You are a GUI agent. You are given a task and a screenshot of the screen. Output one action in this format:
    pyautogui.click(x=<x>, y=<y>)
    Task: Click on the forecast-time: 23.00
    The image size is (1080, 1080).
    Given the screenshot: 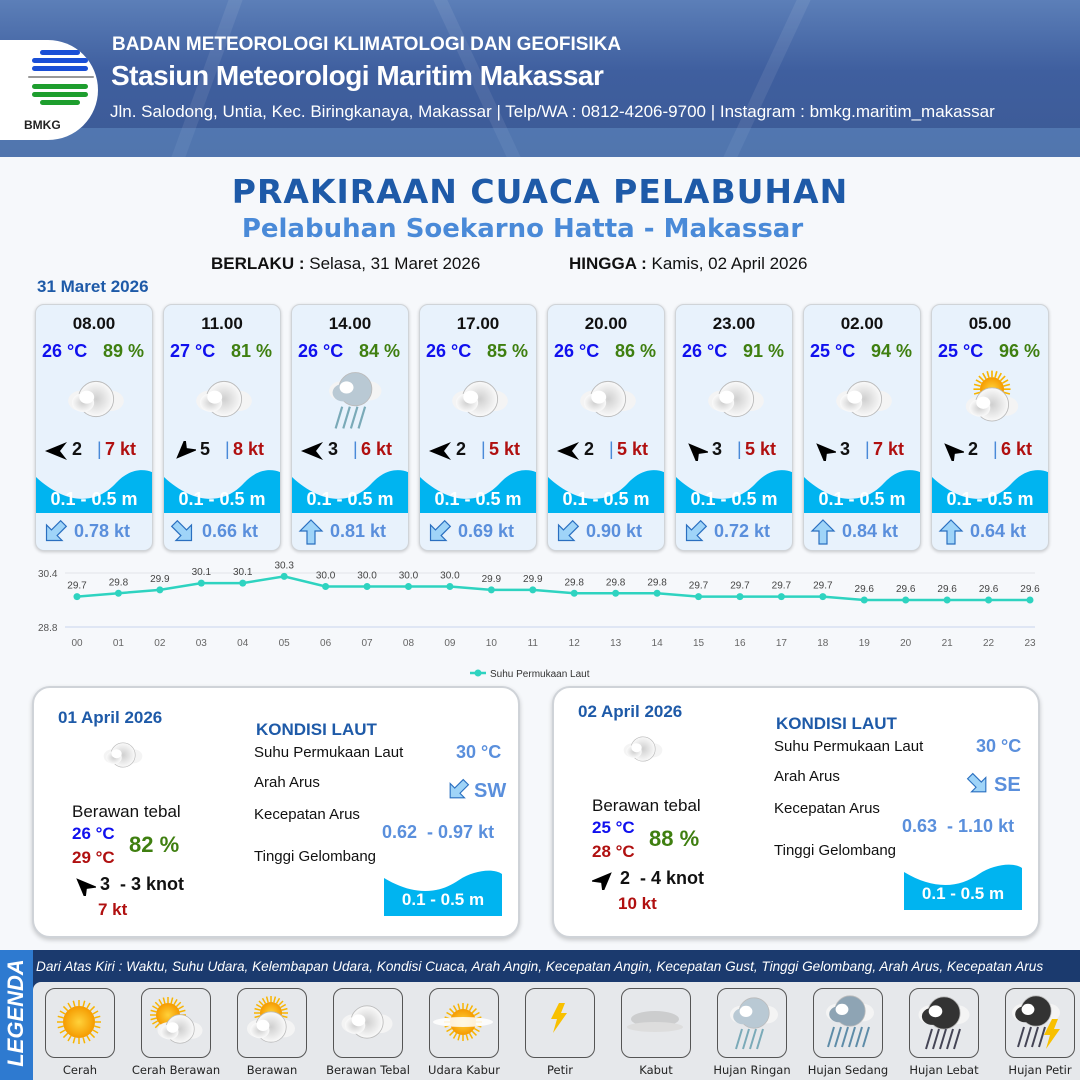 What is the action you would take?
    pyautogui.click(x=734, y=323)
    